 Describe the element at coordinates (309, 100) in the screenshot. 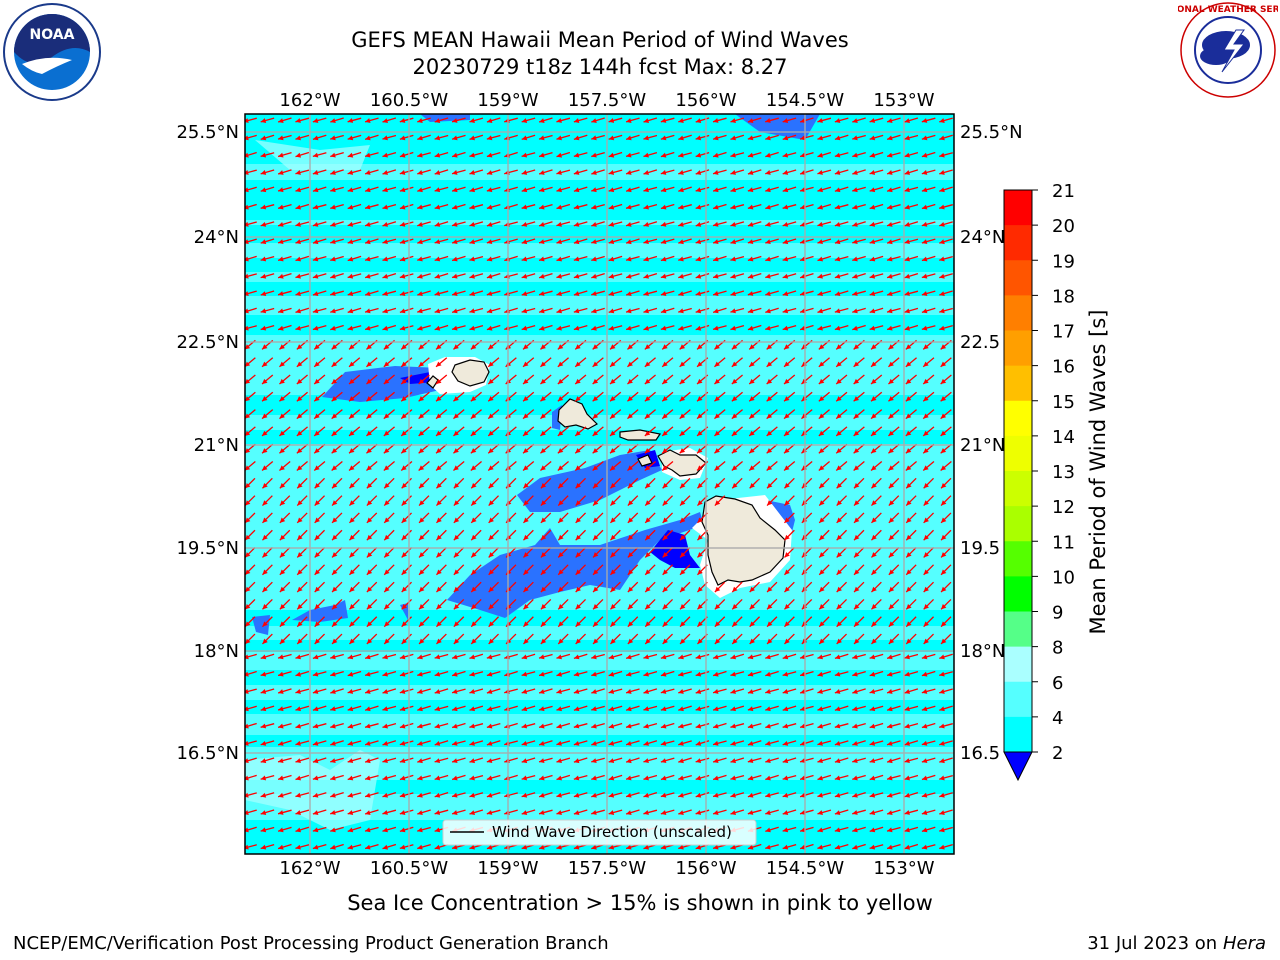

I see `lon-tick-label: 162°W` at that location.